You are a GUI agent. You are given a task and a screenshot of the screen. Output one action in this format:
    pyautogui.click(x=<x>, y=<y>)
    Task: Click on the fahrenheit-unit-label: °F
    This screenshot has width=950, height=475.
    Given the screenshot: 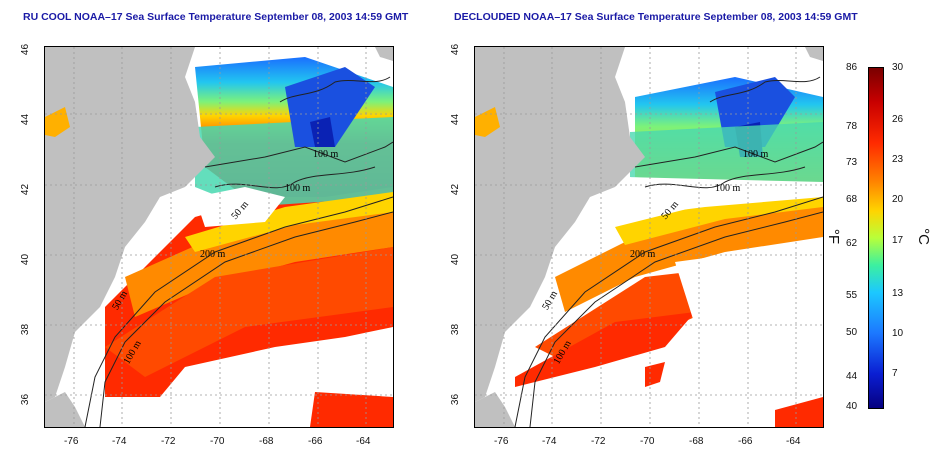 What is the action you would take?
    pyautogui.click(x=834, y=236)
    